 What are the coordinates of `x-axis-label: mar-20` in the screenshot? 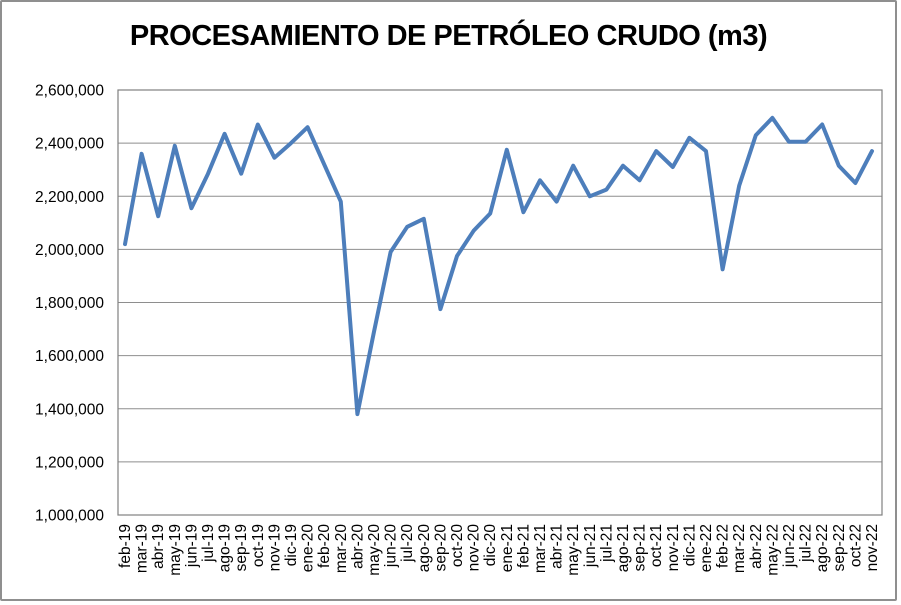 It's located at (341, 548).